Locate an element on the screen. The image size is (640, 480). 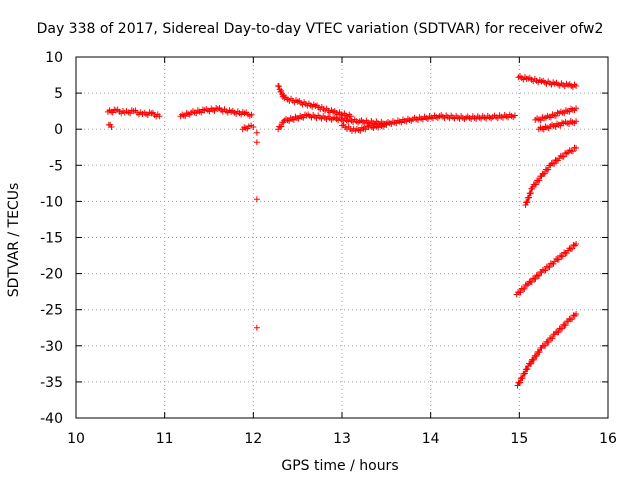
y-tick-label: -10 is located at coordinates (51, 202).